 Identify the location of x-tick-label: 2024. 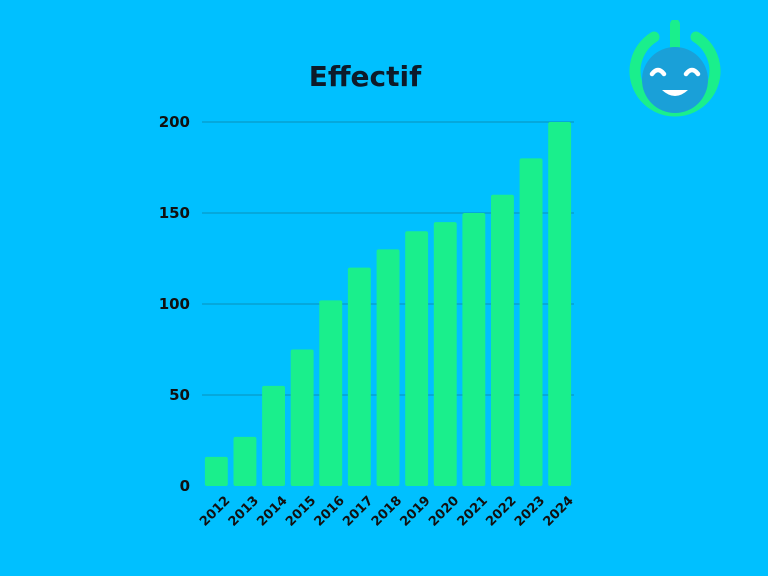
(559, 511).